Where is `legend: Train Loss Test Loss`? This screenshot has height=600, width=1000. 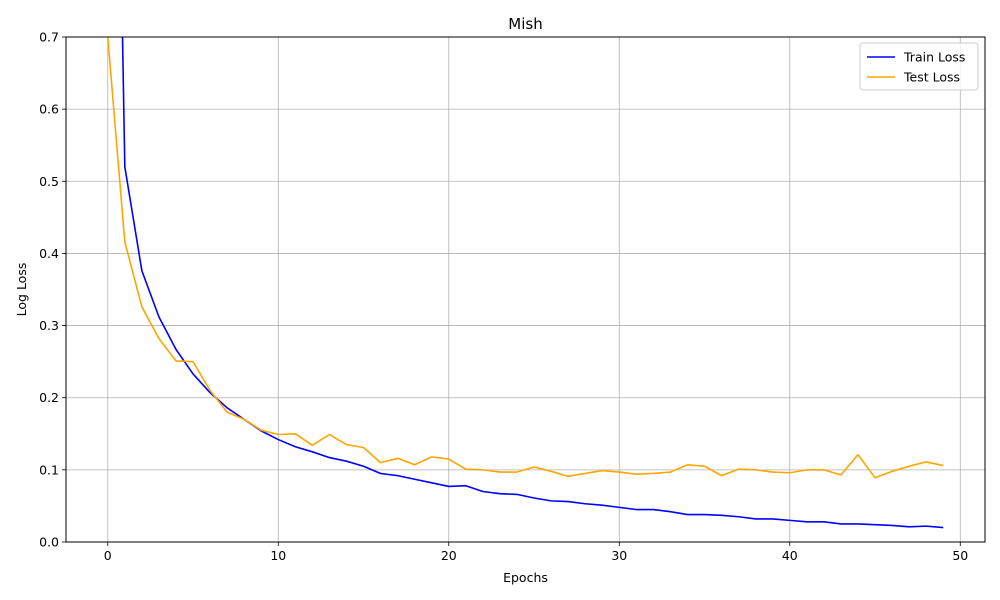
legend: Train Loss Test Loss is located at coordinates (919, 66).